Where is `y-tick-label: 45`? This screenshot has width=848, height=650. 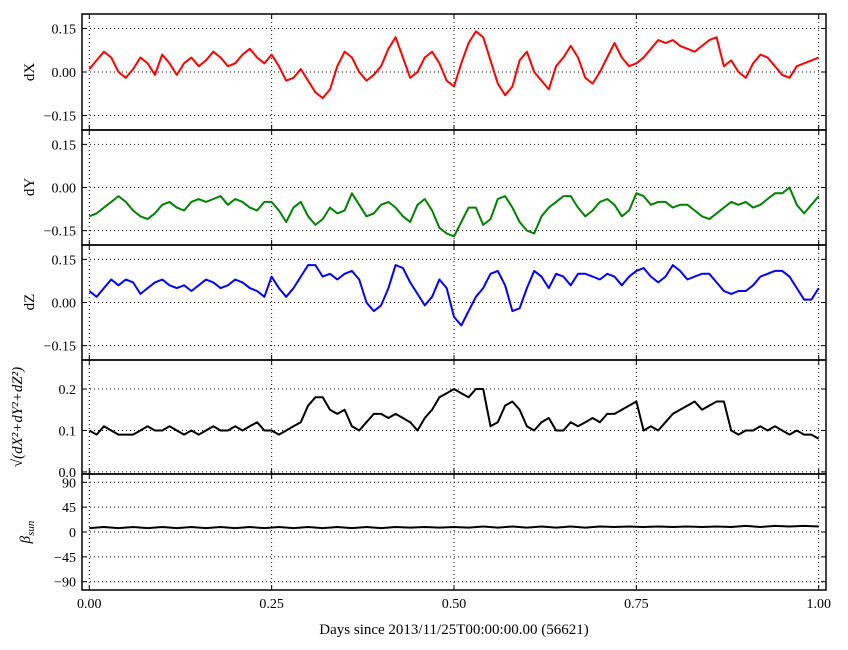
y-tick-label: 45 is located at coordinates (69, 508).